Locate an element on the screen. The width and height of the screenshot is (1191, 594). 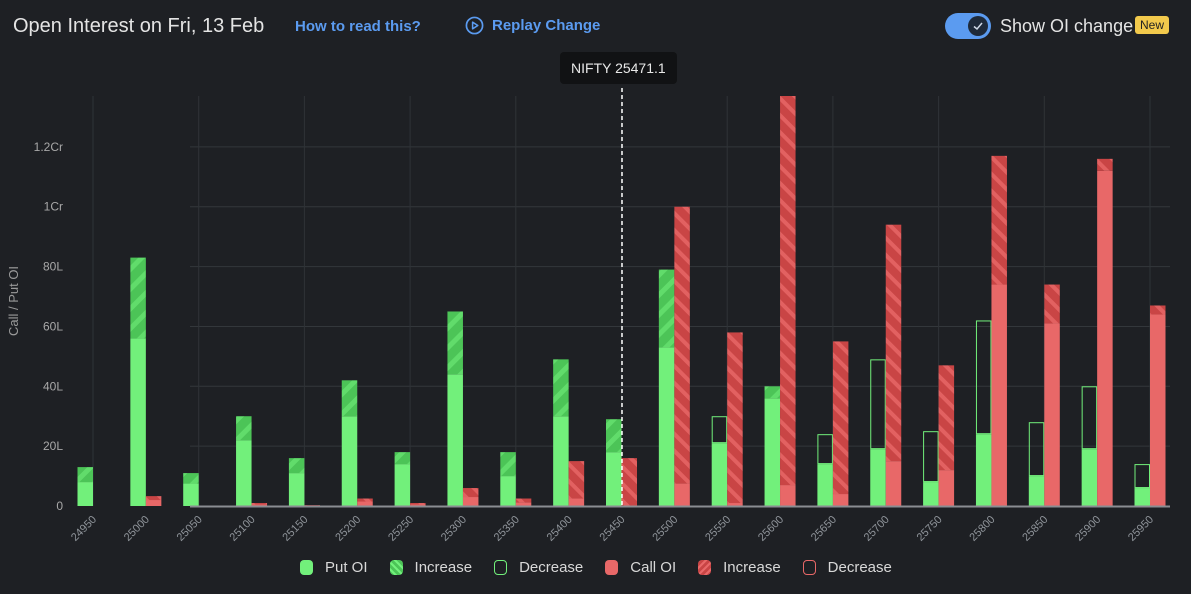
x-tick-label: 25050 is located at coordinates (190, 529).